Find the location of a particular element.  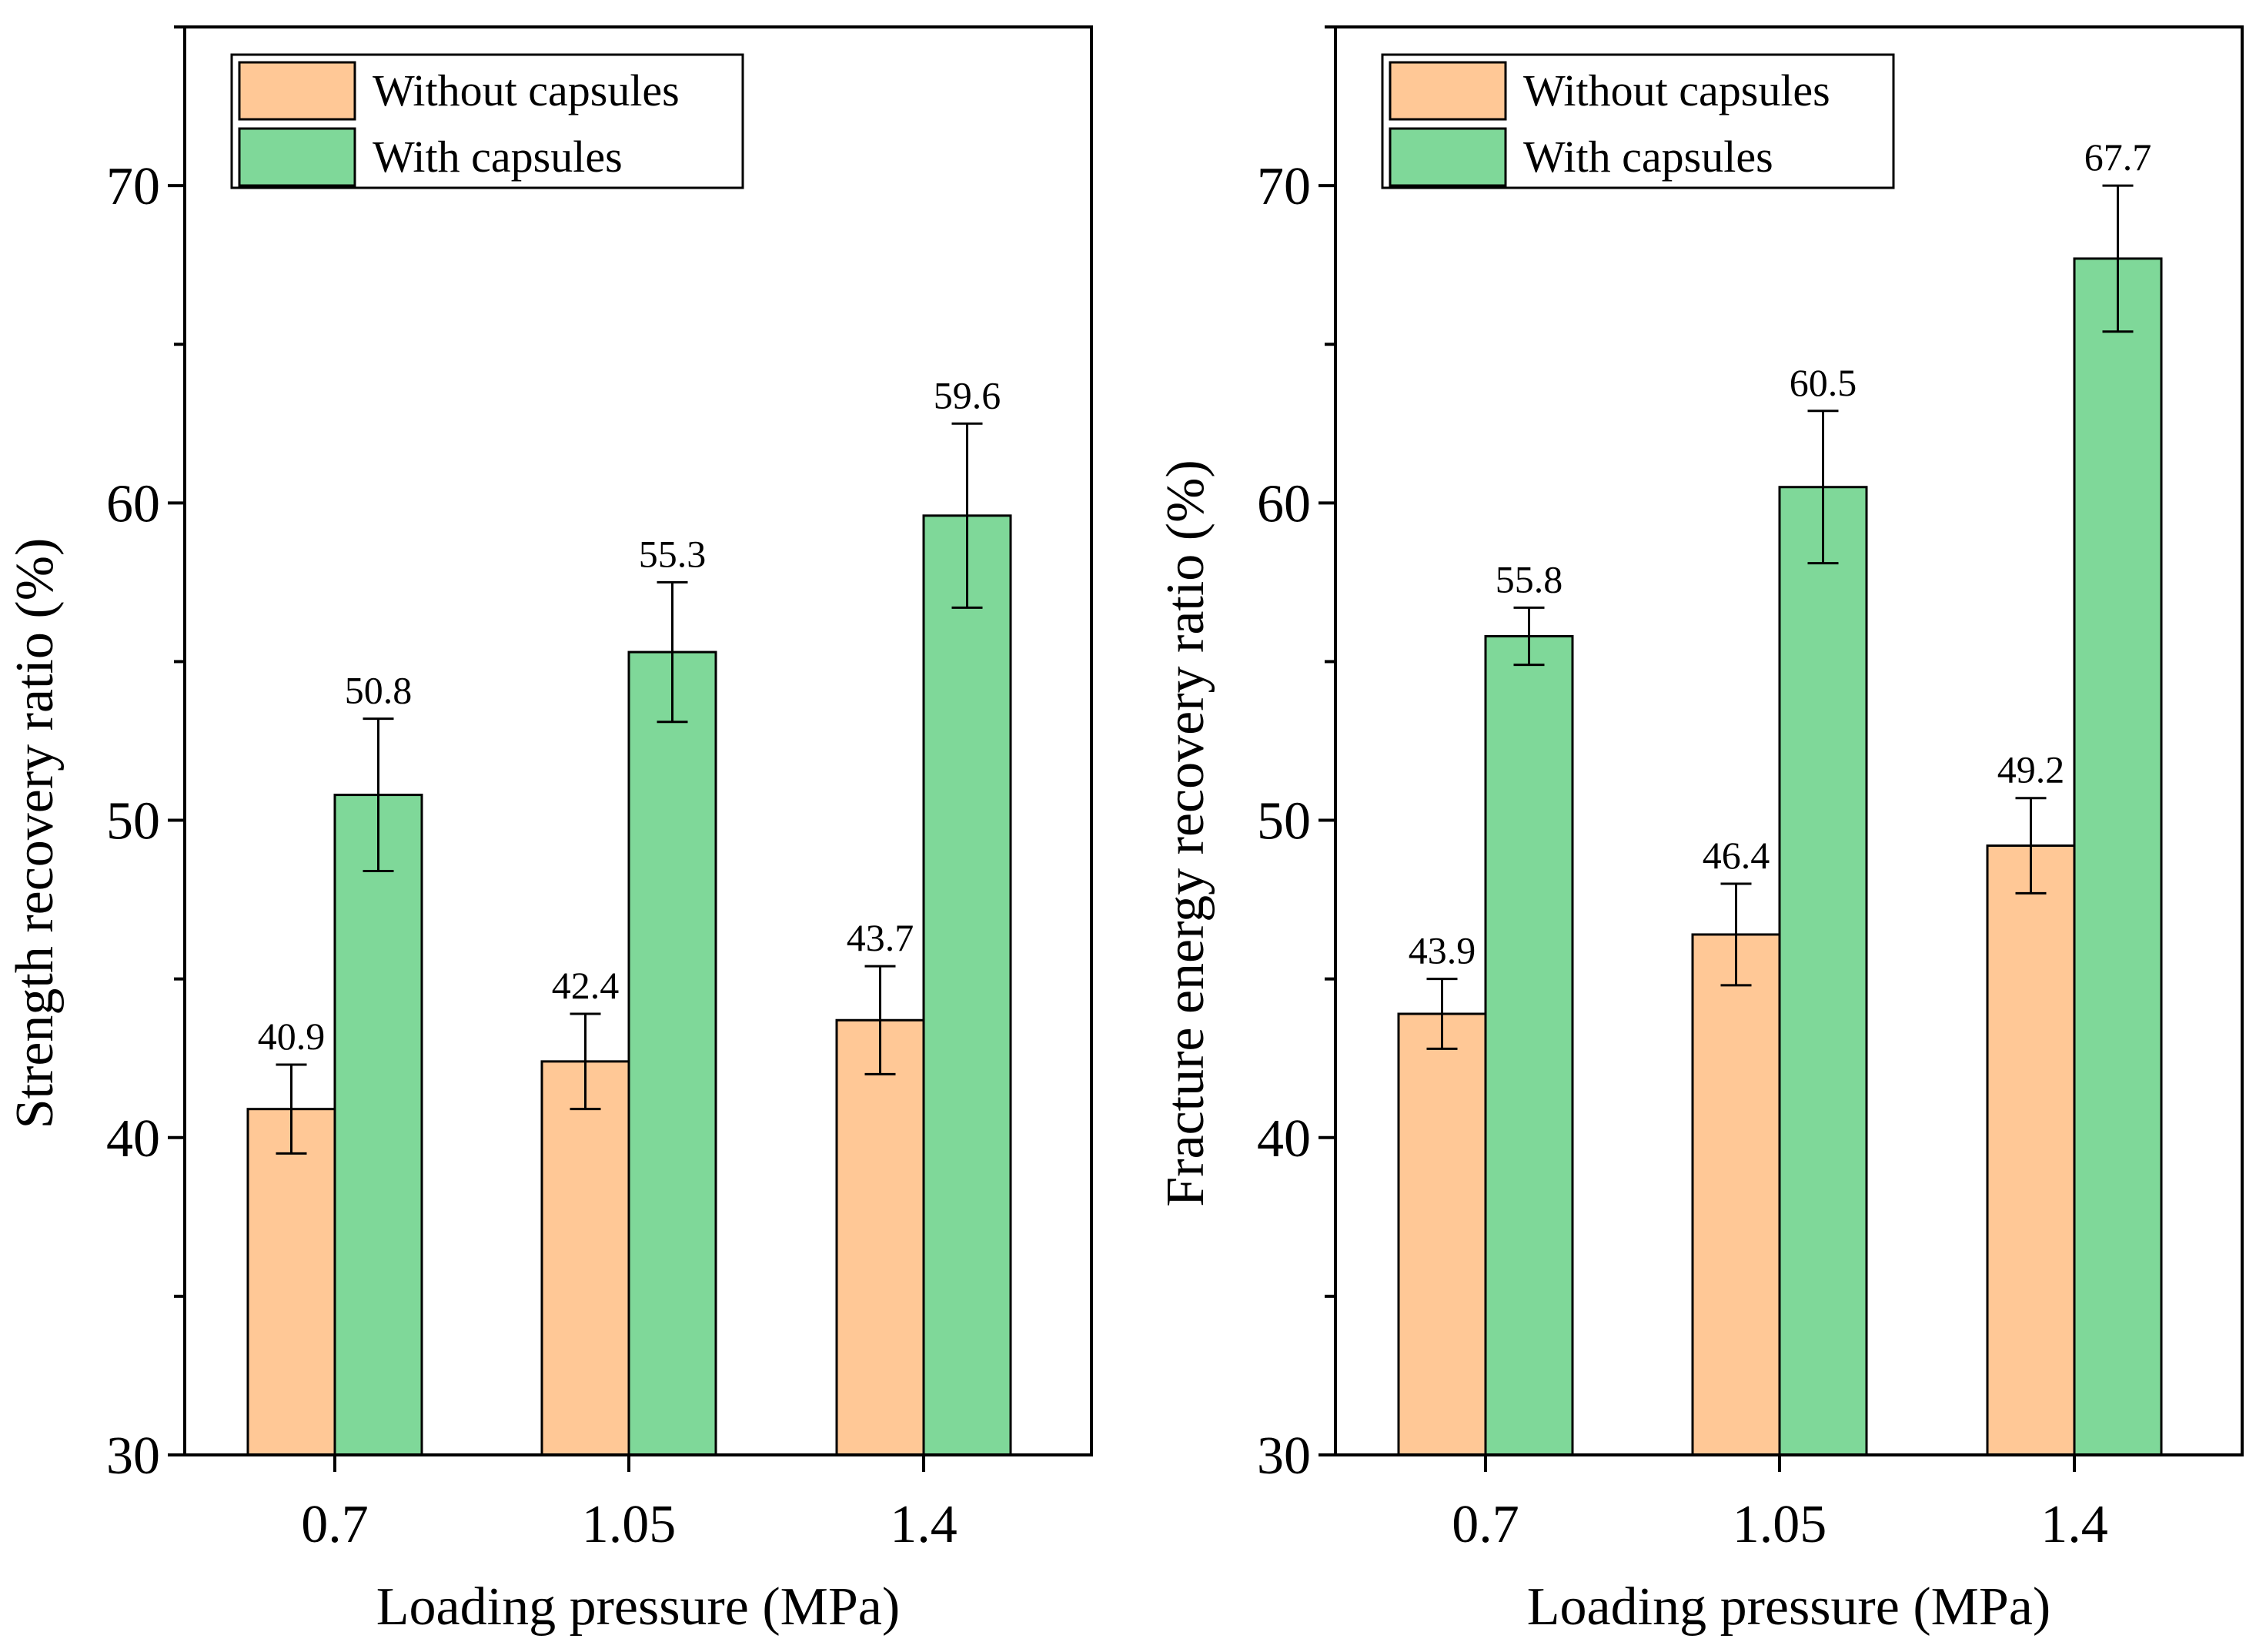

data-label: 50.8 is located at coordinates (379, 690).